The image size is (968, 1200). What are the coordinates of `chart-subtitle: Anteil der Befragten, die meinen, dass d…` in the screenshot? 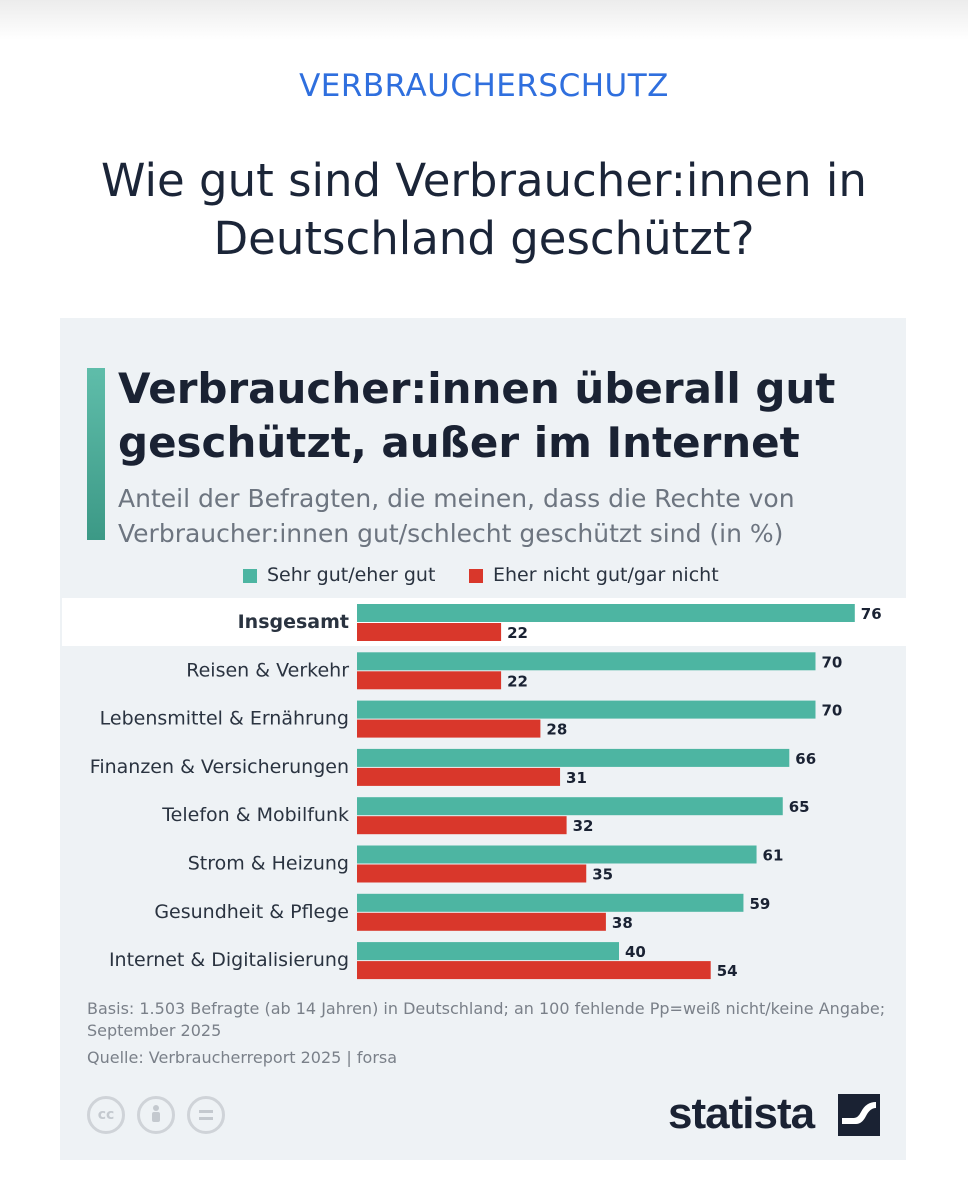 It's located at (456, 516).